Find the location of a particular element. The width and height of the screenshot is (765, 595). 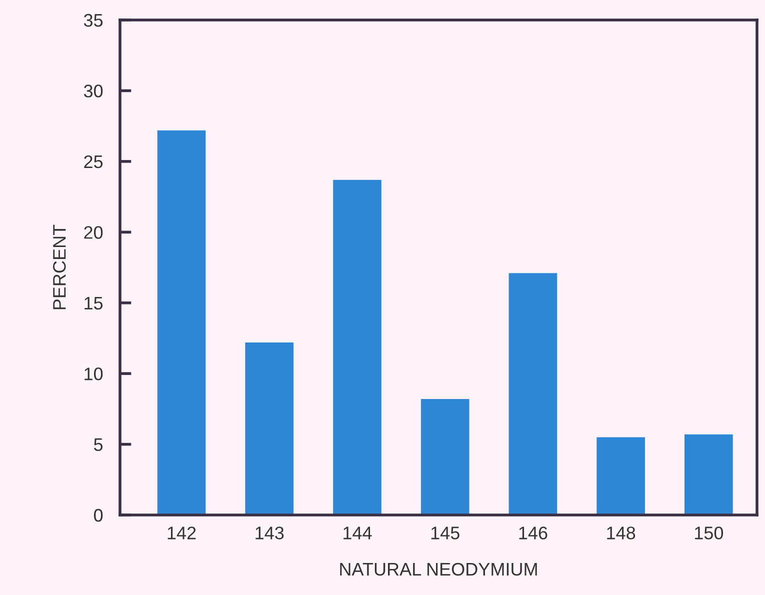

y-tick-label: 25 is located at coordinates (93, 161).